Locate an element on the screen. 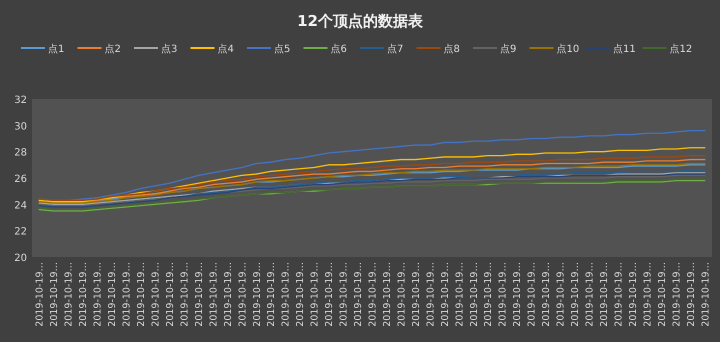  legend-label: 点8 is located at coordinates (452, 49).